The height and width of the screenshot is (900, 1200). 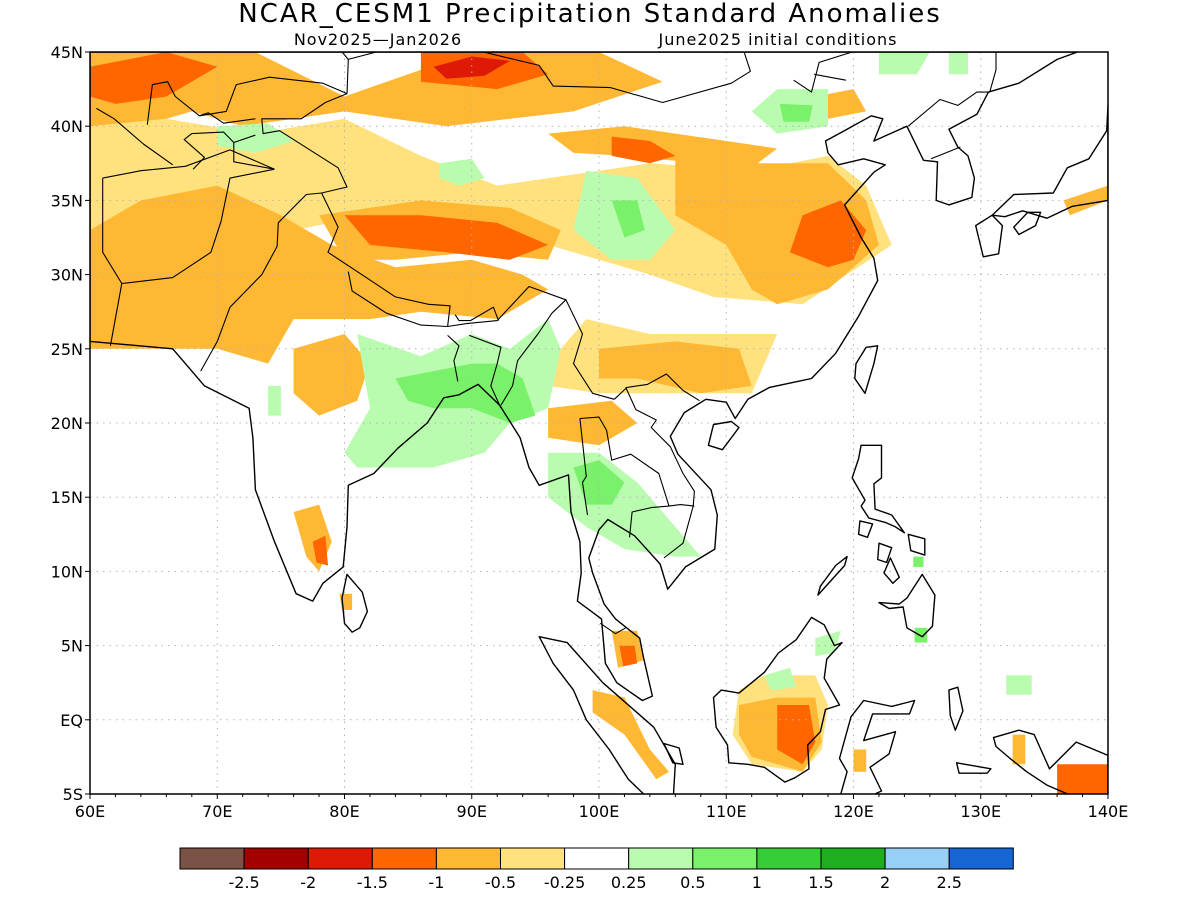 I want to click on coastline-srilanka, so click(x=355, y=603).